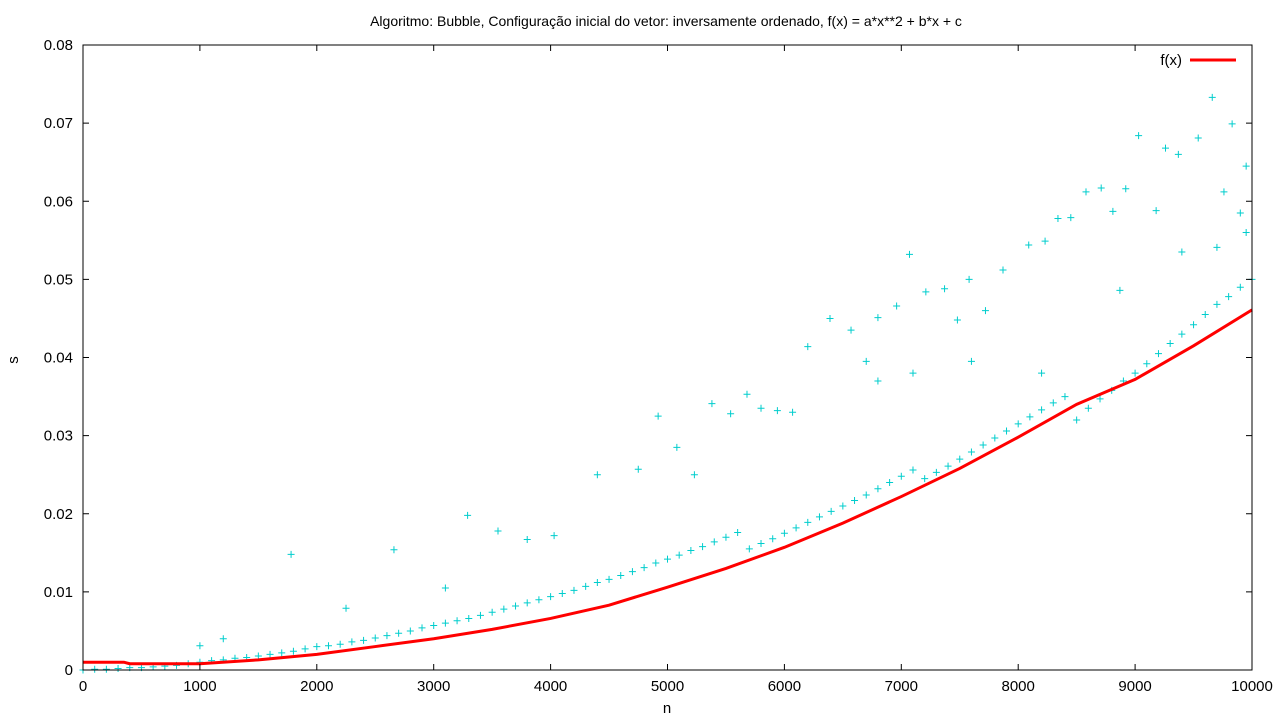  What do you see at coordinates (667, 708) in the screenshot?
I see `x-axis-label: n` at bounding box center [667, 708].